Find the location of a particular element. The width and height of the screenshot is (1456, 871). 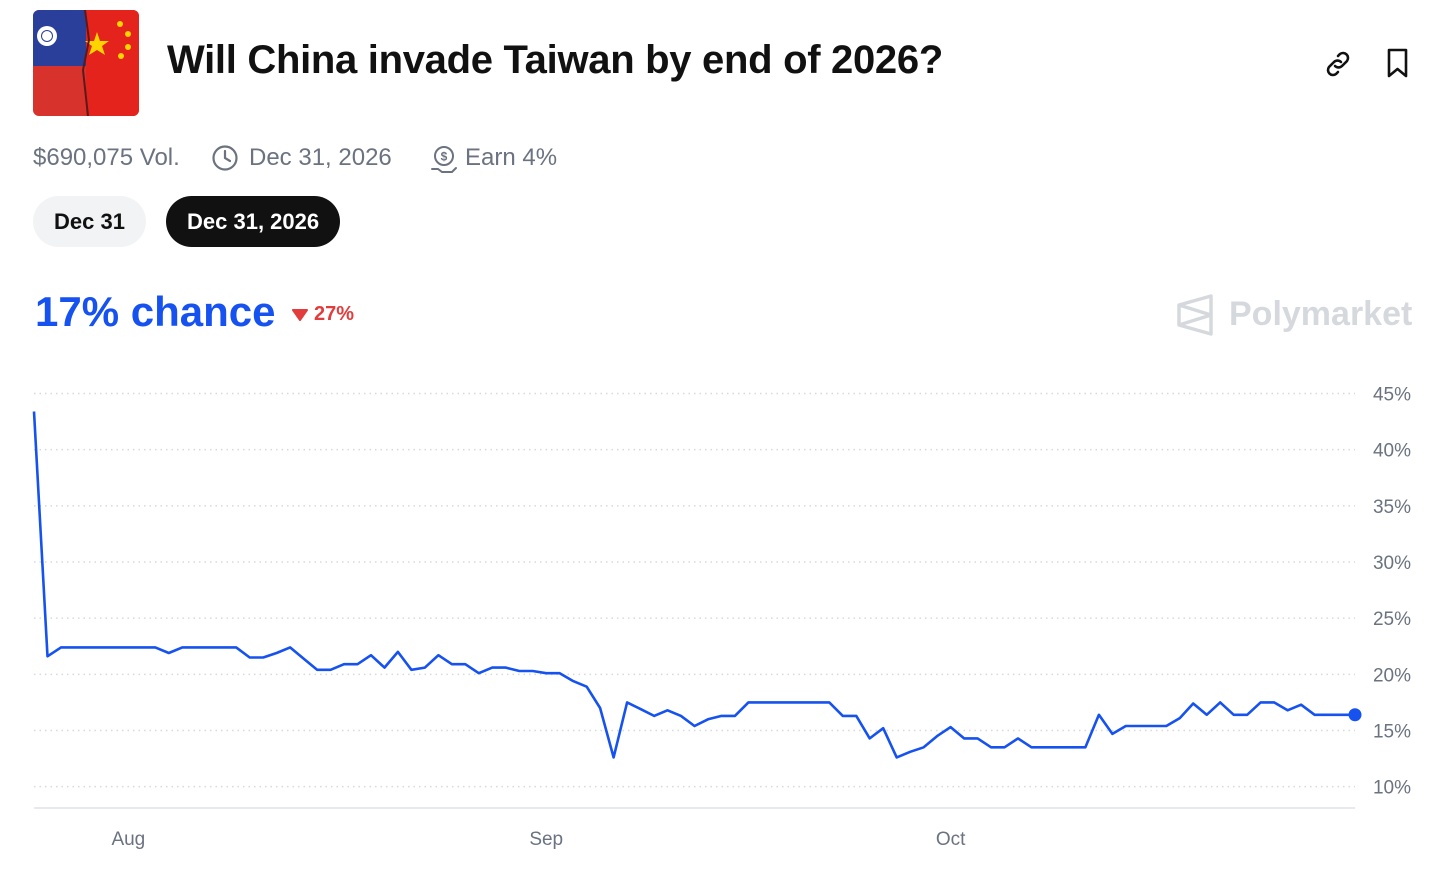

date-tab-active: Dec 31, 2026 is located at coordinates (253, 221).